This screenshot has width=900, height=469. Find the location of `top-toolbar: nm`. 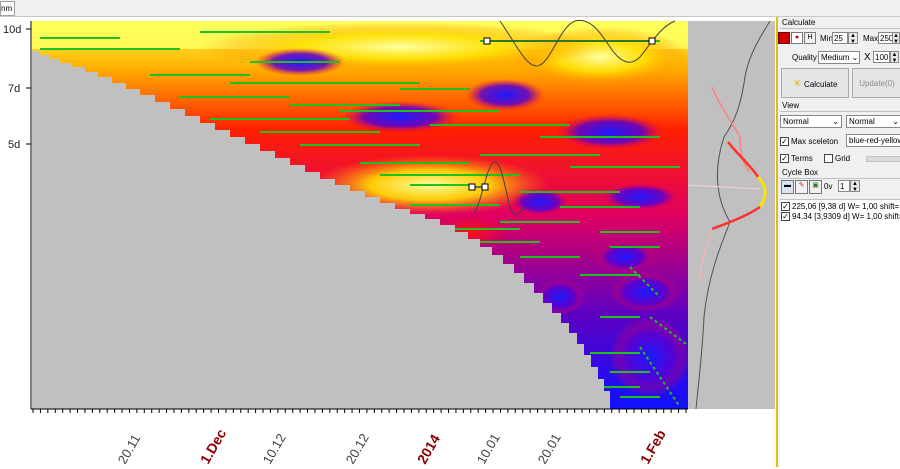

top-toolbar: nm is located at coordinates (450, 8).